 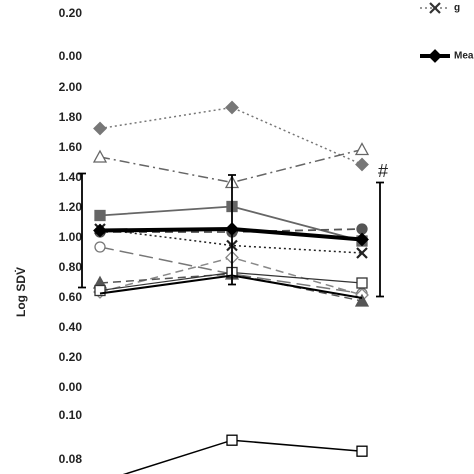 I want to click on y-tick-label: 0.40, so click(x=71, y=327).